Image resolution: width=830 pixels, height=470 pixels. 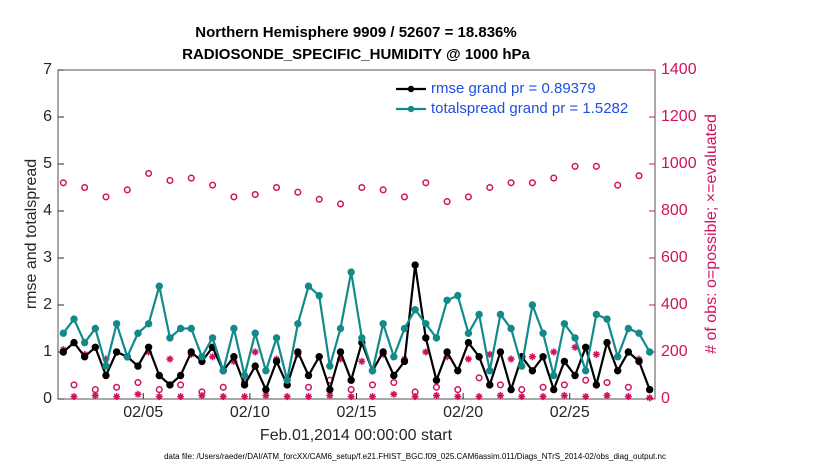 I want to click on x-tick-label: 02/10, so click(x=250, y=412).